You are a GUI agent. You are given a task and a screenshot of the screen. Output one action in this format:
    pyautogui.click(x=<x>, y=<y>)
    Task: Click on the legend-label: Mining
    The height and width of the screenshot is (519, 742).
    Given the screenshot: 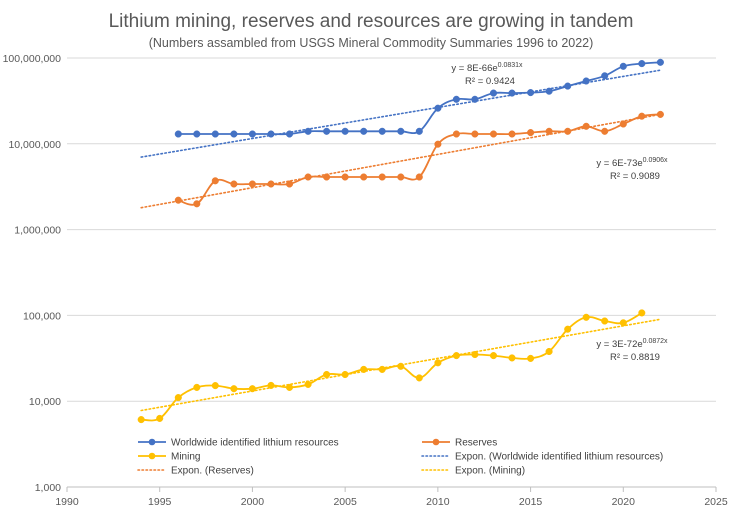 What is the action you would take?
    pyautogui.click(x=185, y=457)
    